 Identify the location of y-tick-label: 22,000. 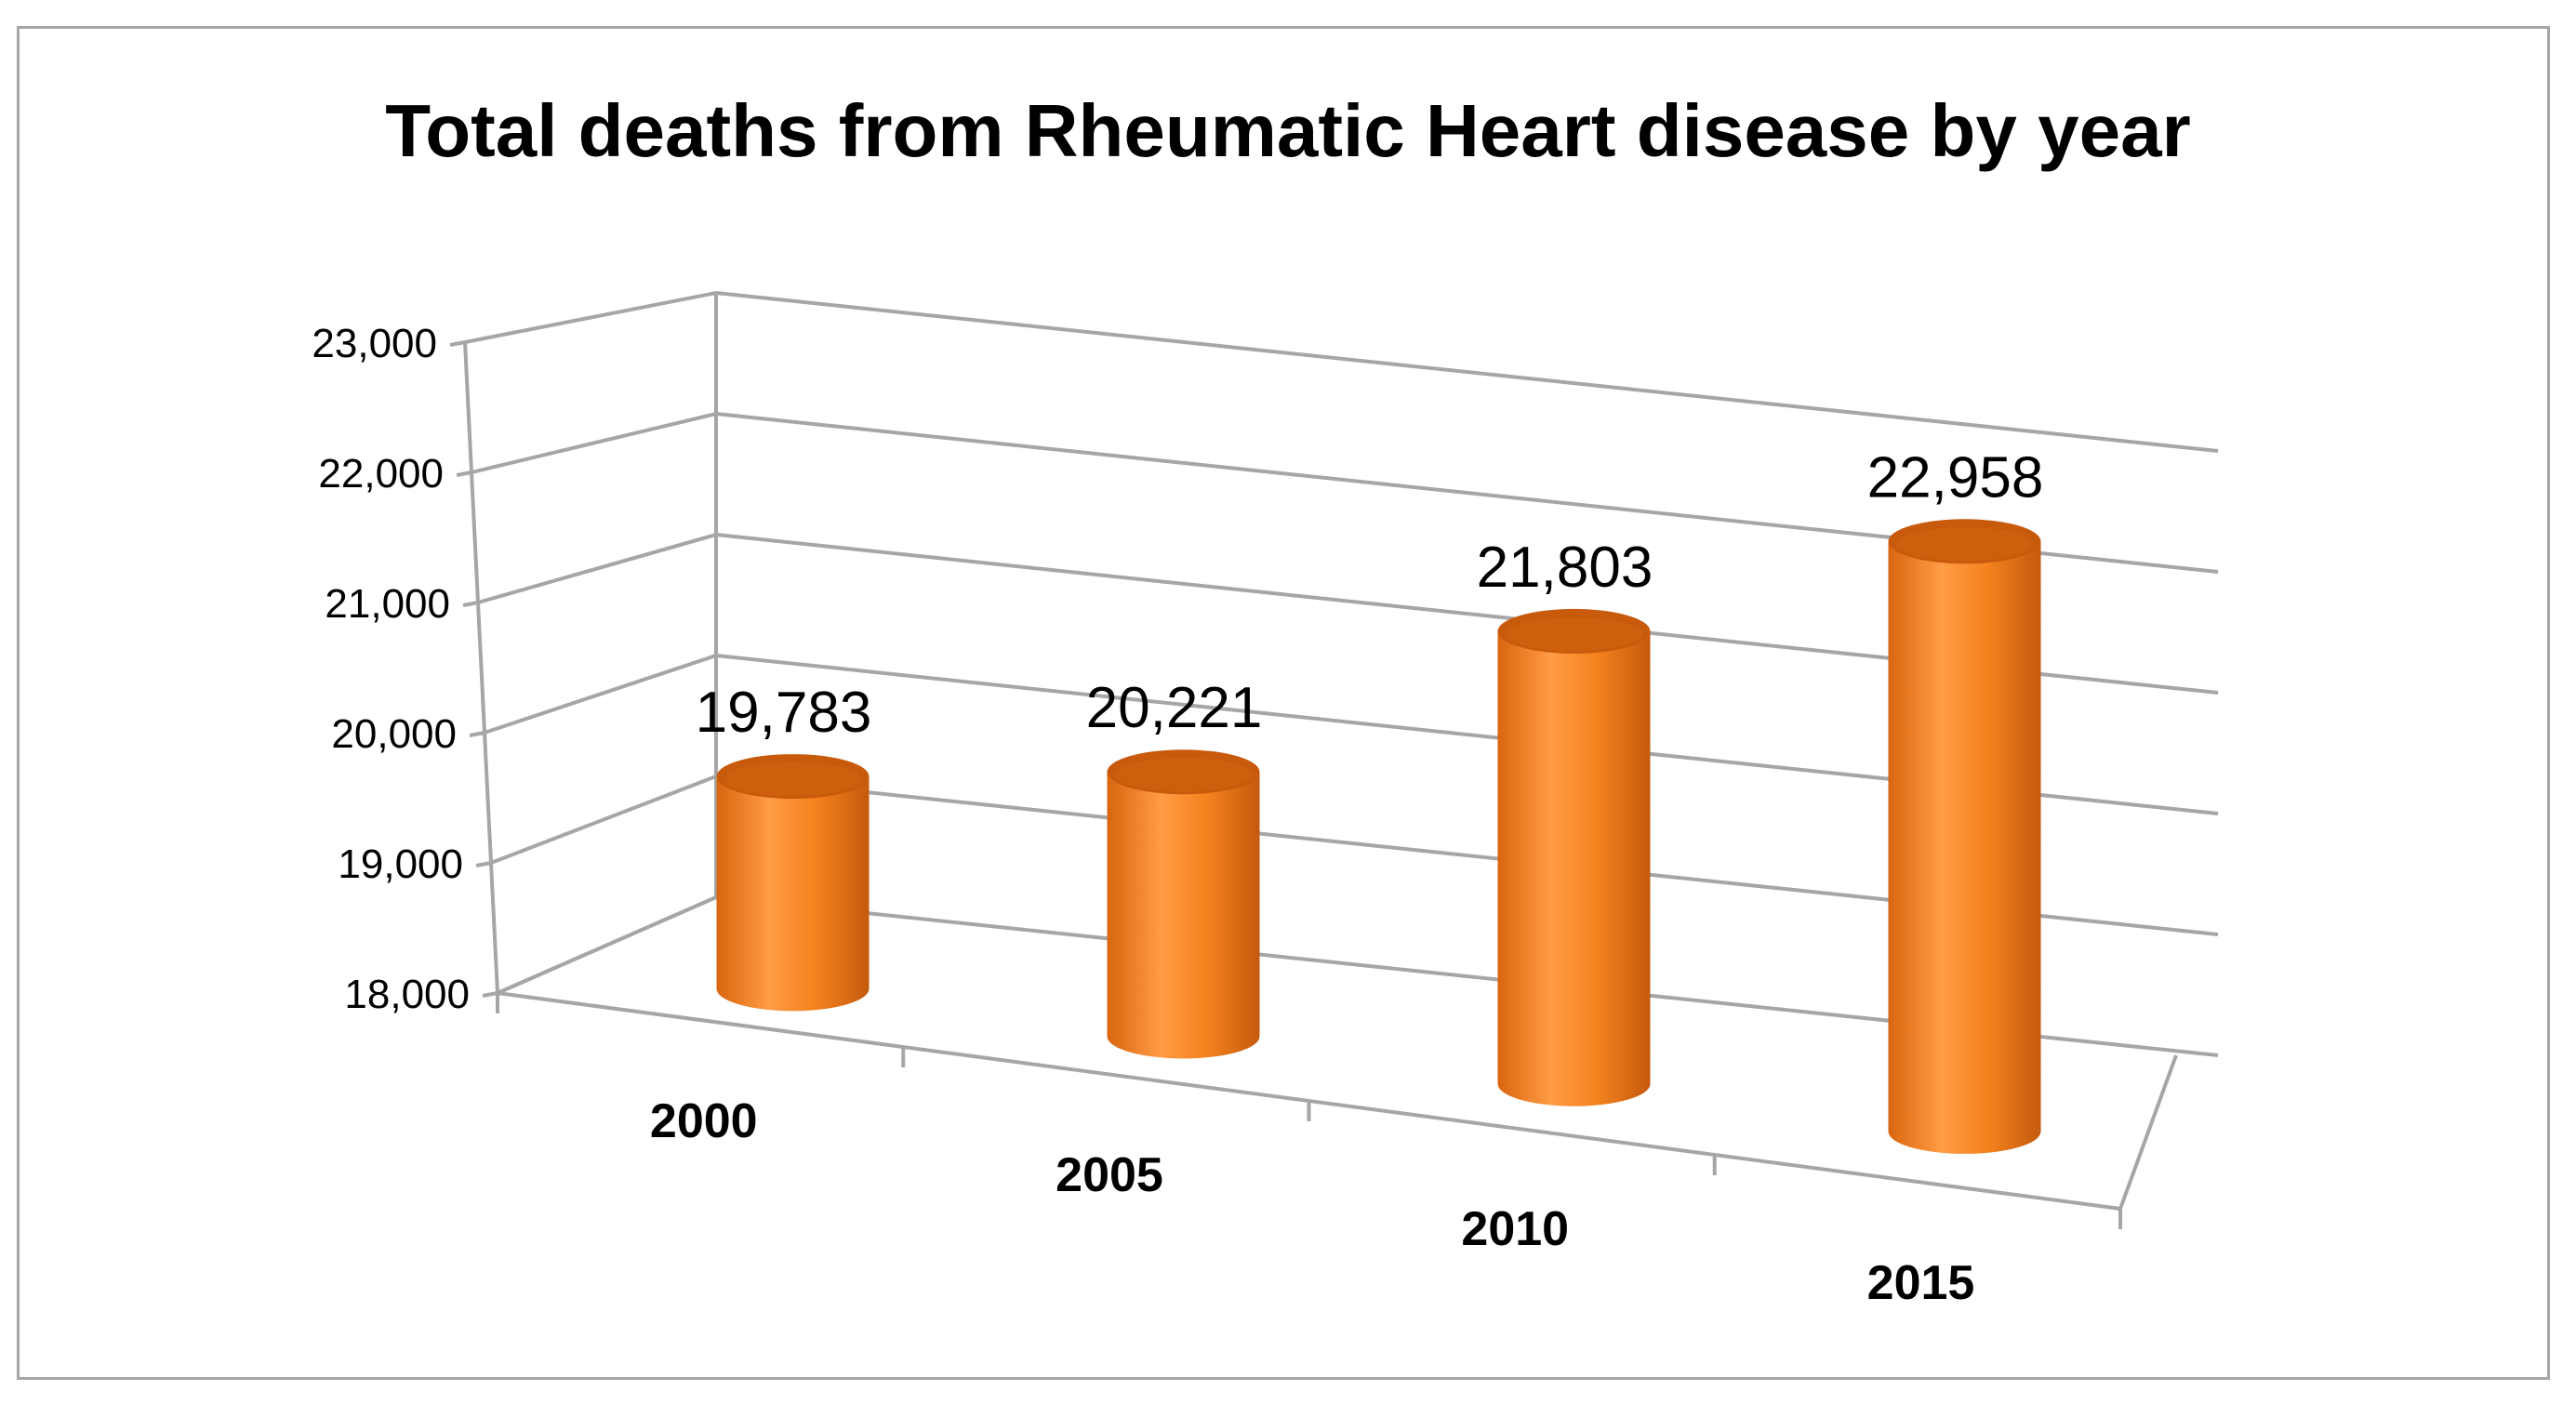
(381, 474).